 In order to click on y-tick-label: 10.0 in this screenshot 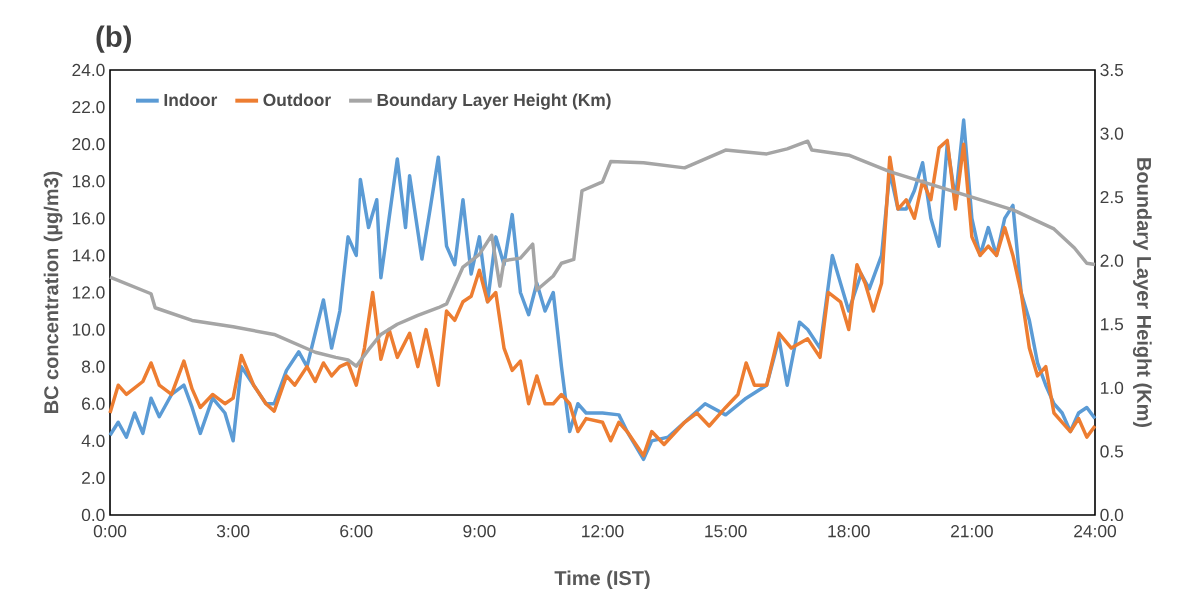, I will do `click(88, 329)`.